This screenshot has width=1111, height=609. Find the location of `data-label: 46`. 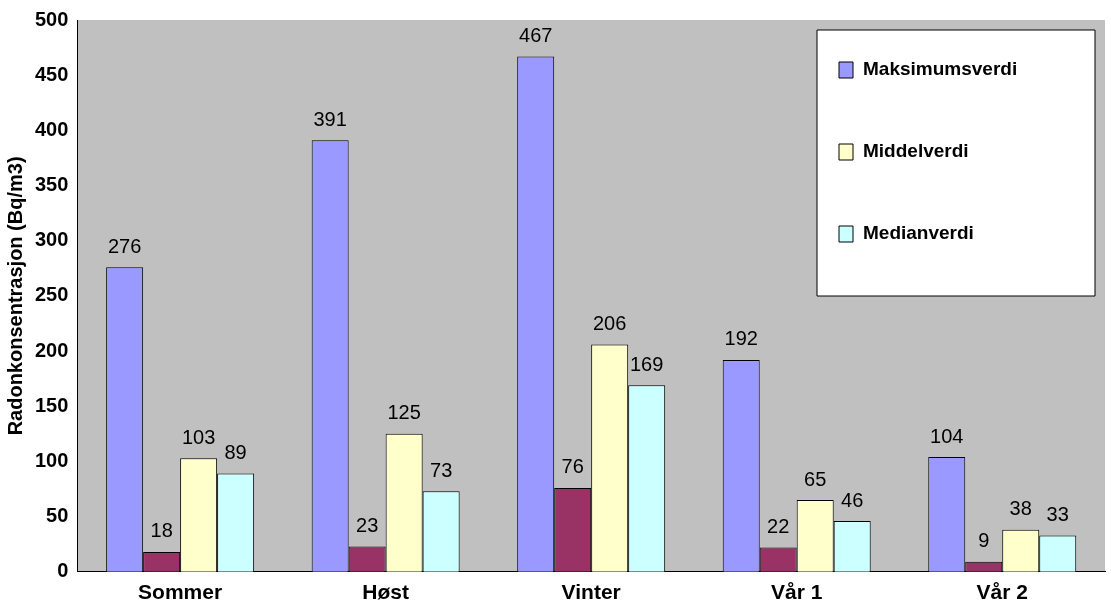

data-label: 46 is located at coordinates (852, 499).